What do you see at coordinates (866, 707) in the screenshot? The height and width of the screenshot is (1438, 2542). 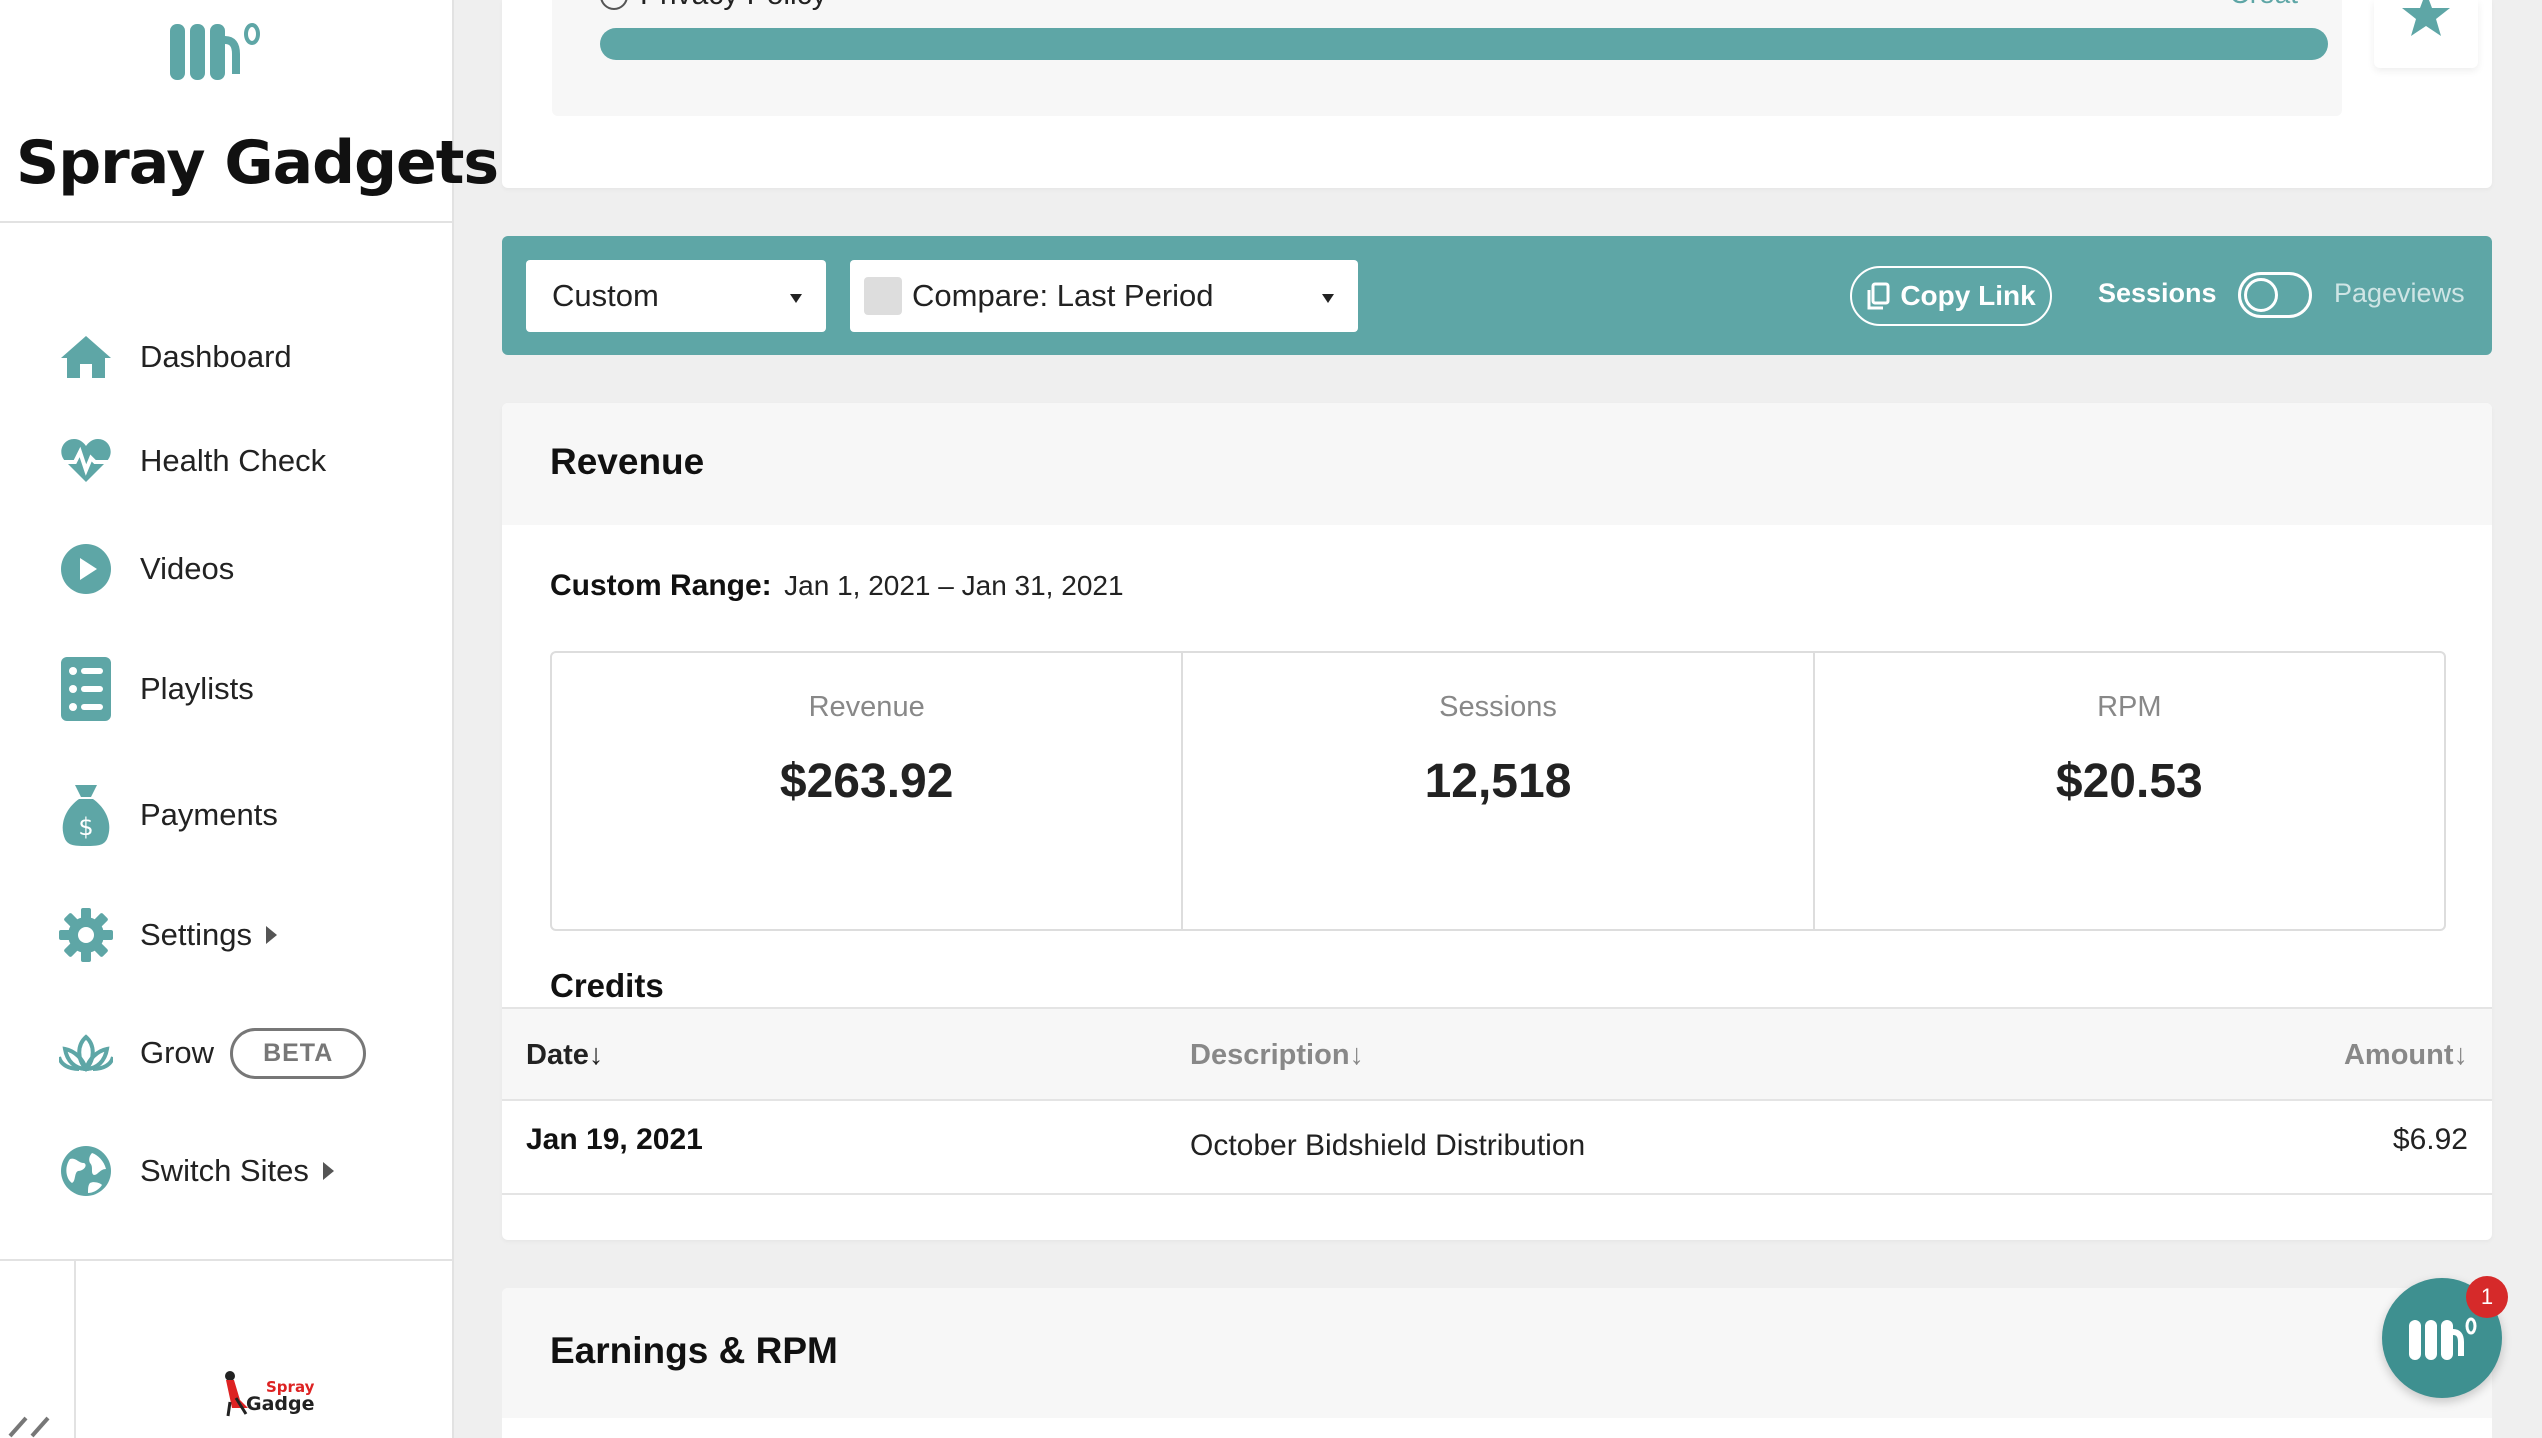 I see `stat-label: Revenue` at bounding box center [866, 707].